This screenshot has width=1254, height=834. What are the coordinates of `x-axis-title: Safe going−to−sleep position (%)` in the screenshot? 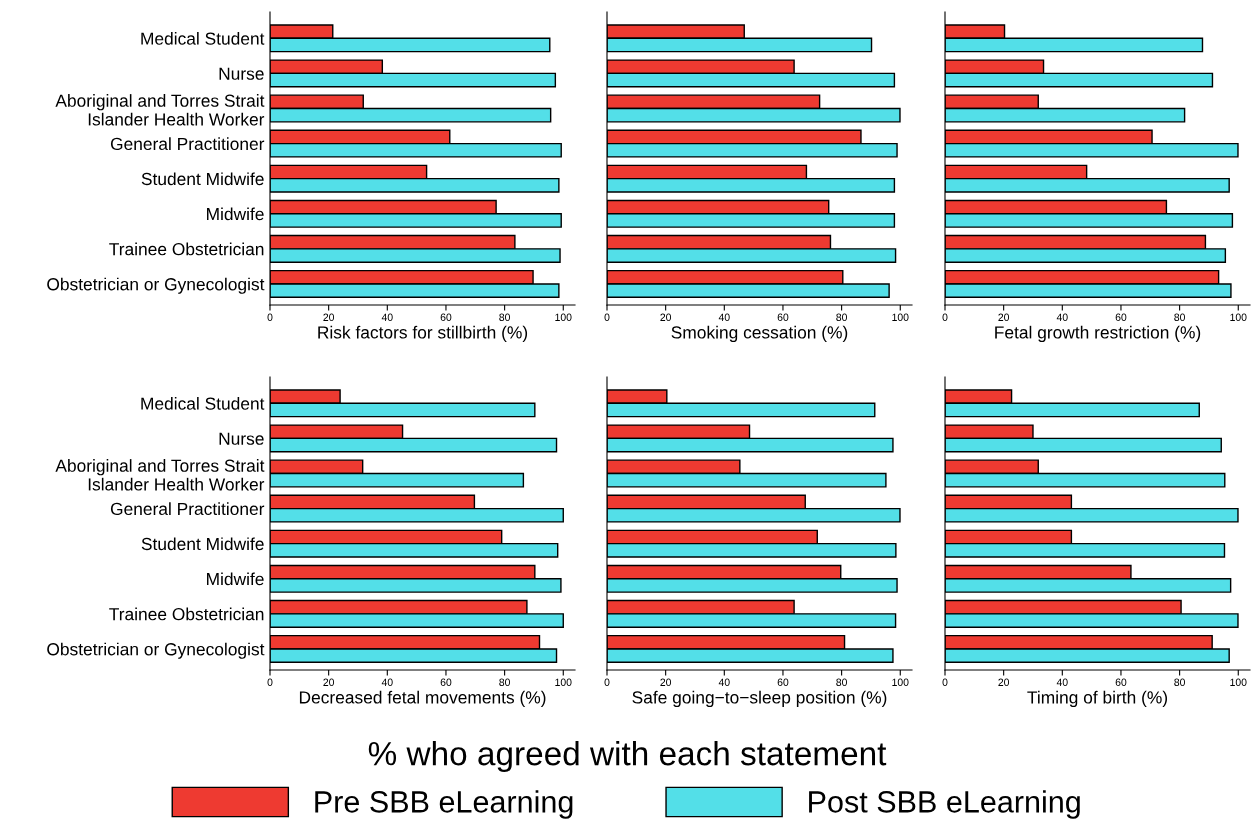 It's located at (759, 699).